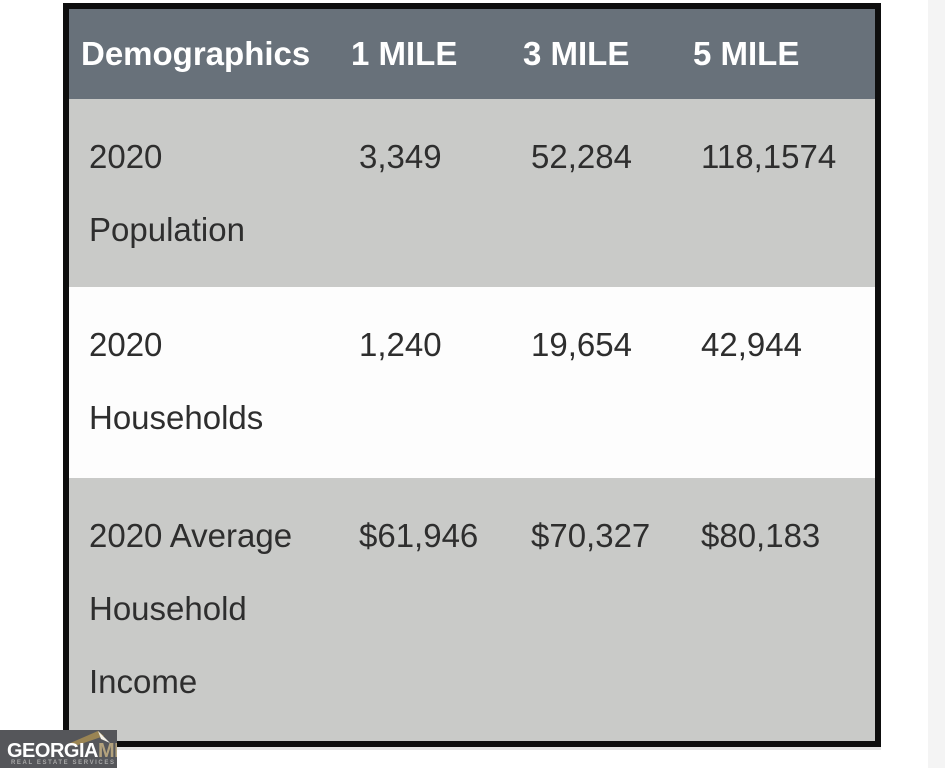 This screenshot has width=945, height=768. I want to click on income-3-mile-value: $70,327, so click(591, 535).